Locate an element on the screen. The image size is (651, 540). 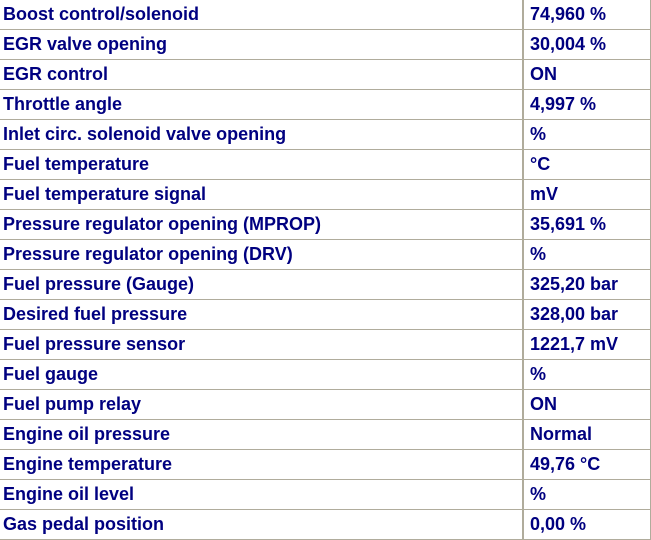
parameter-name: Fuel pump relay is located at coordinates (262, 404).